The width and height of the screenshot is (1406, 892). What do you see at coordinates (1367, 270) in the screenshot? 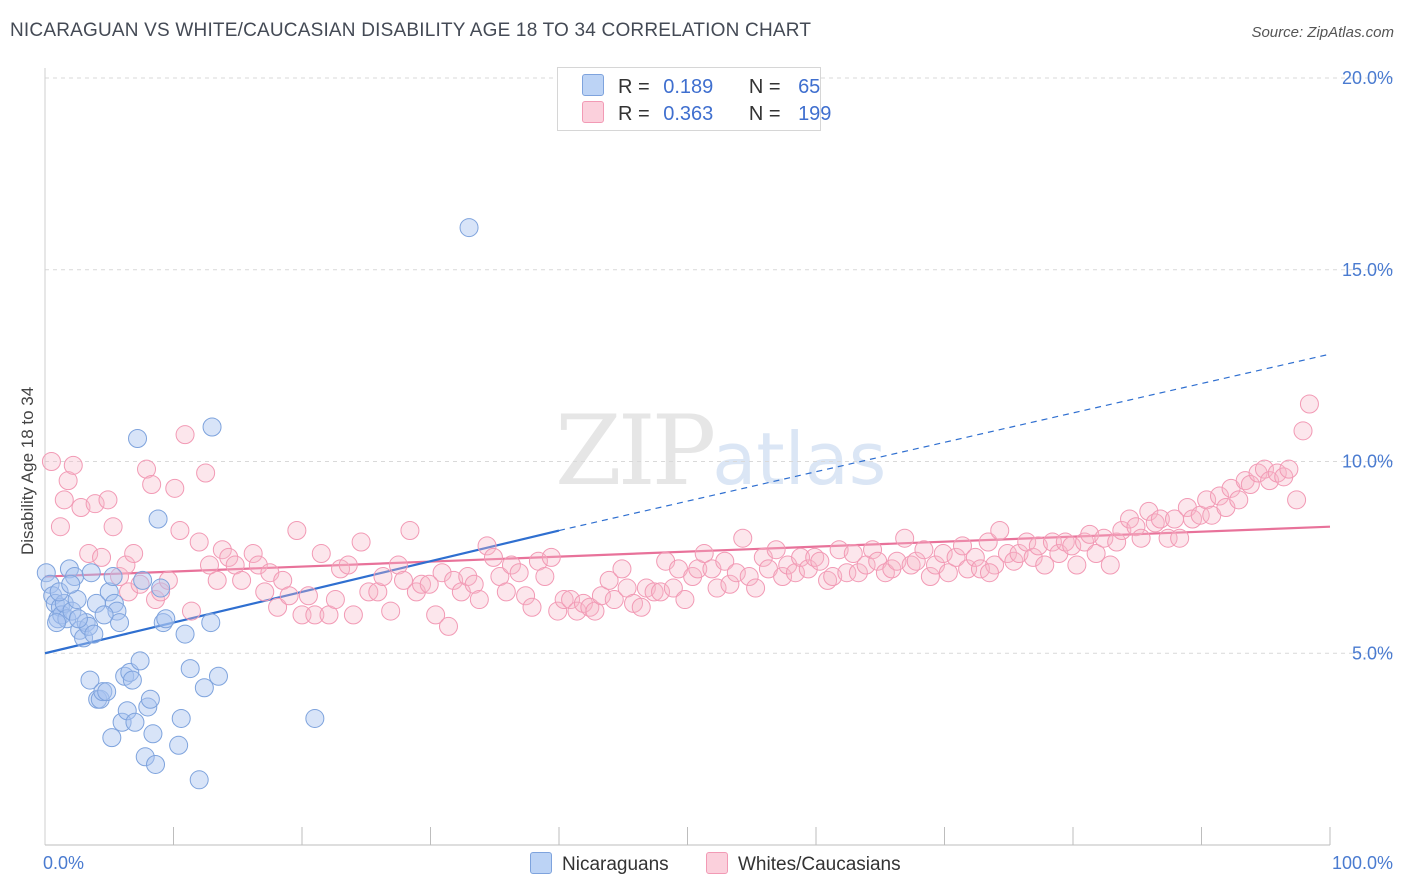
I see `y-tick-label: 15.0%` at bounding box center [1367, 270].